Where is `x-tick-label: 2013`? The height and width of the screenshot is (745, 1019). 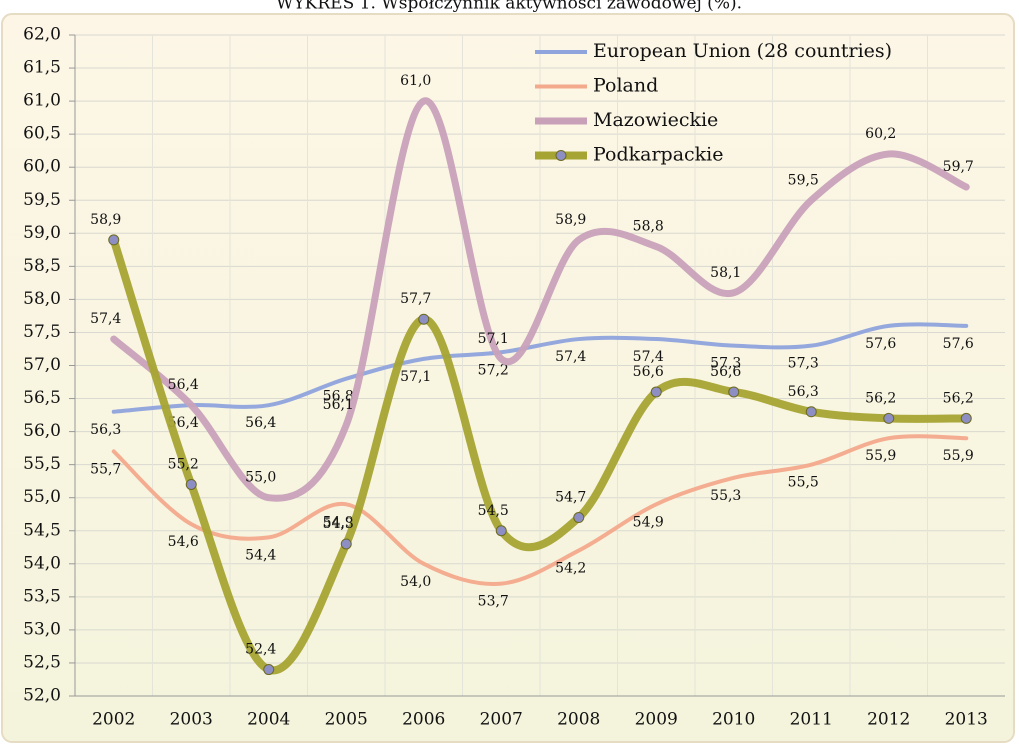 x-tick-label: 2013 is located at coordinates (966, 720).